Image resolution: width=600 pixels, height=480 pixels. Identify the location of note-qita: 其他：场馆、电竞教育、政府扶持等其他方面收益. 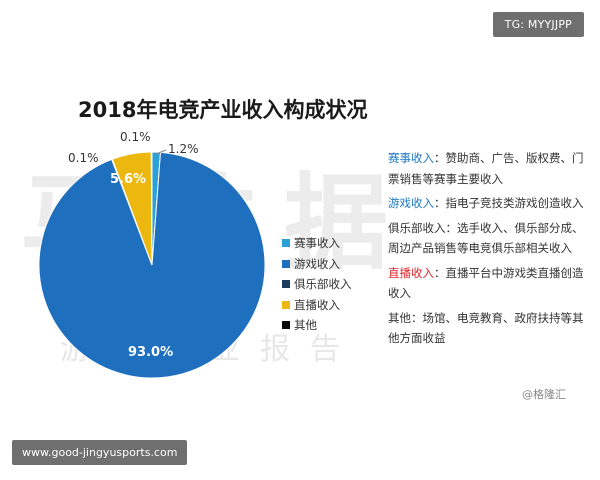
(487, 328).